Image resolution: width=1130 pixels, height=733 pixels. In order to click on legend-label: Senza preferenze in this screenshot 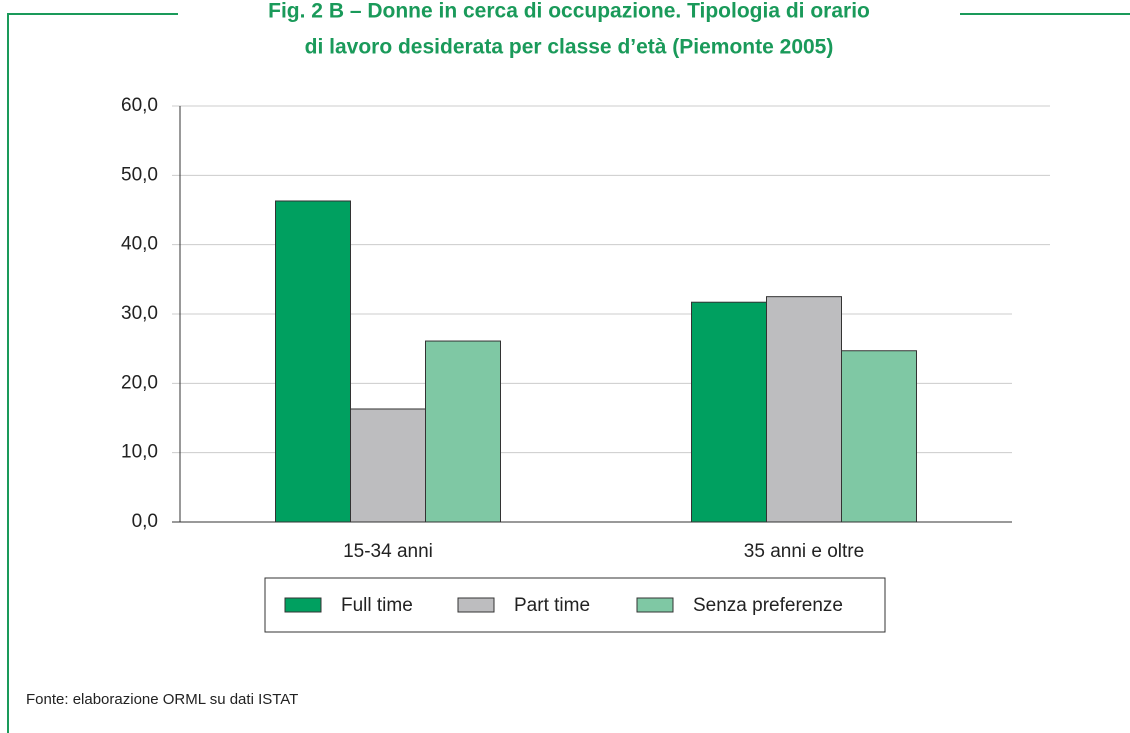, I will do `click(768, 605)`.